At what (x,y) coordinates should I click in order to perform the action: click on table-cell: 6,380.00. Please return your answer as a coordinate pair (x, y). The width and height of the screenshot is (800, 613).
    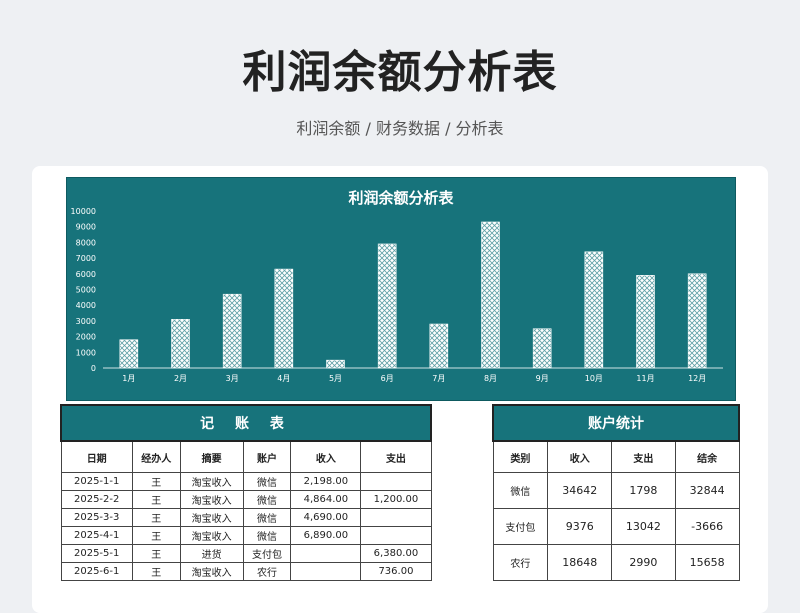
    Looking at the image, I should click on (396, 553).